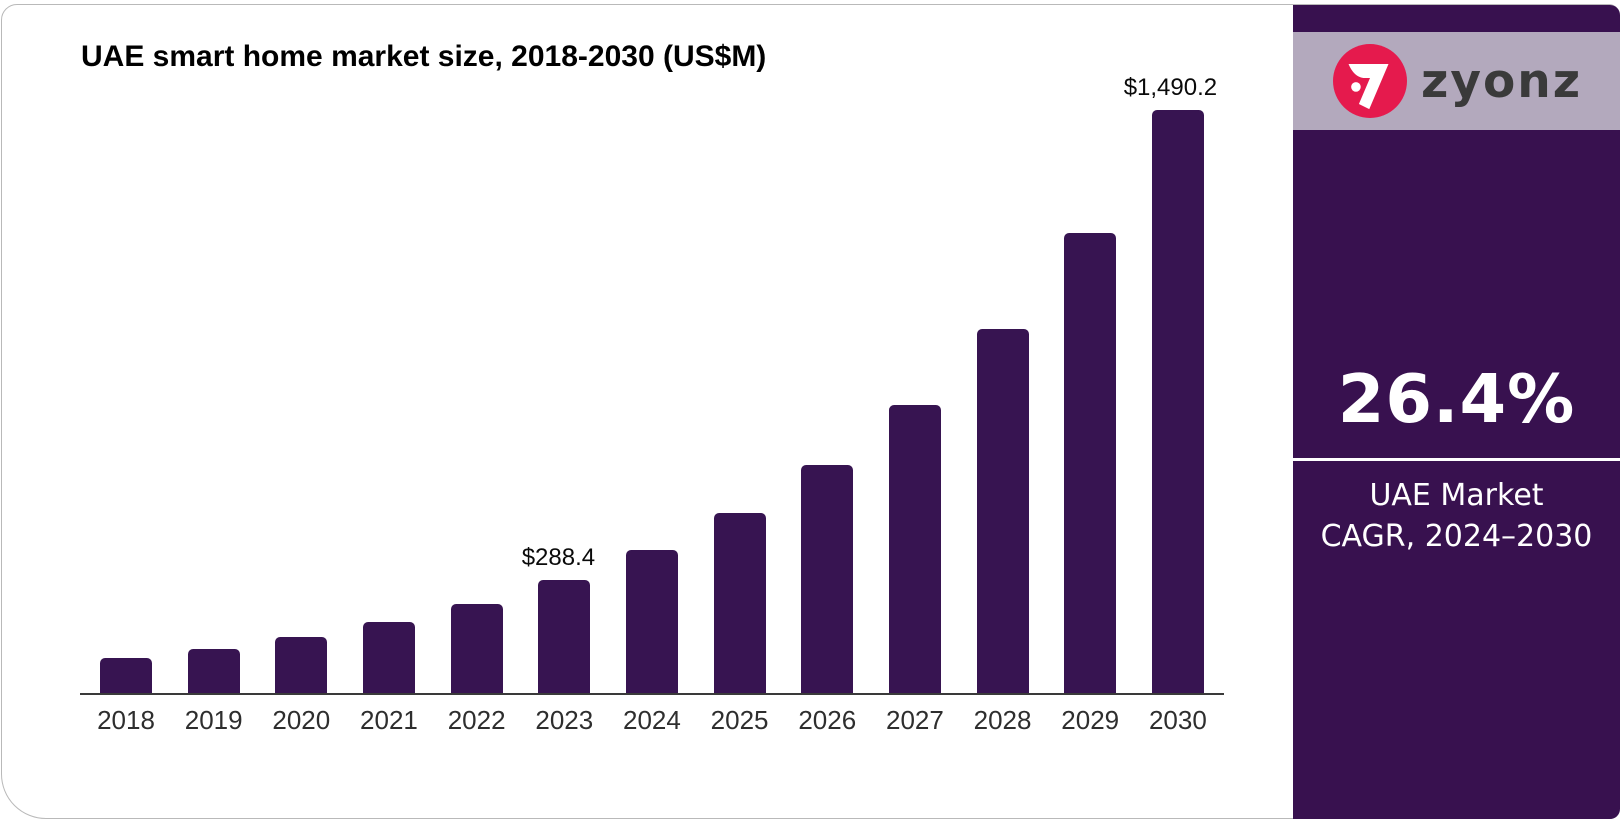 The height and width of the screenshot is (820, 1620). What do you see at coordinates (389, 720) in the screenshot?
I see `x-tick-label: 2021` at bounding box center [389, 720].